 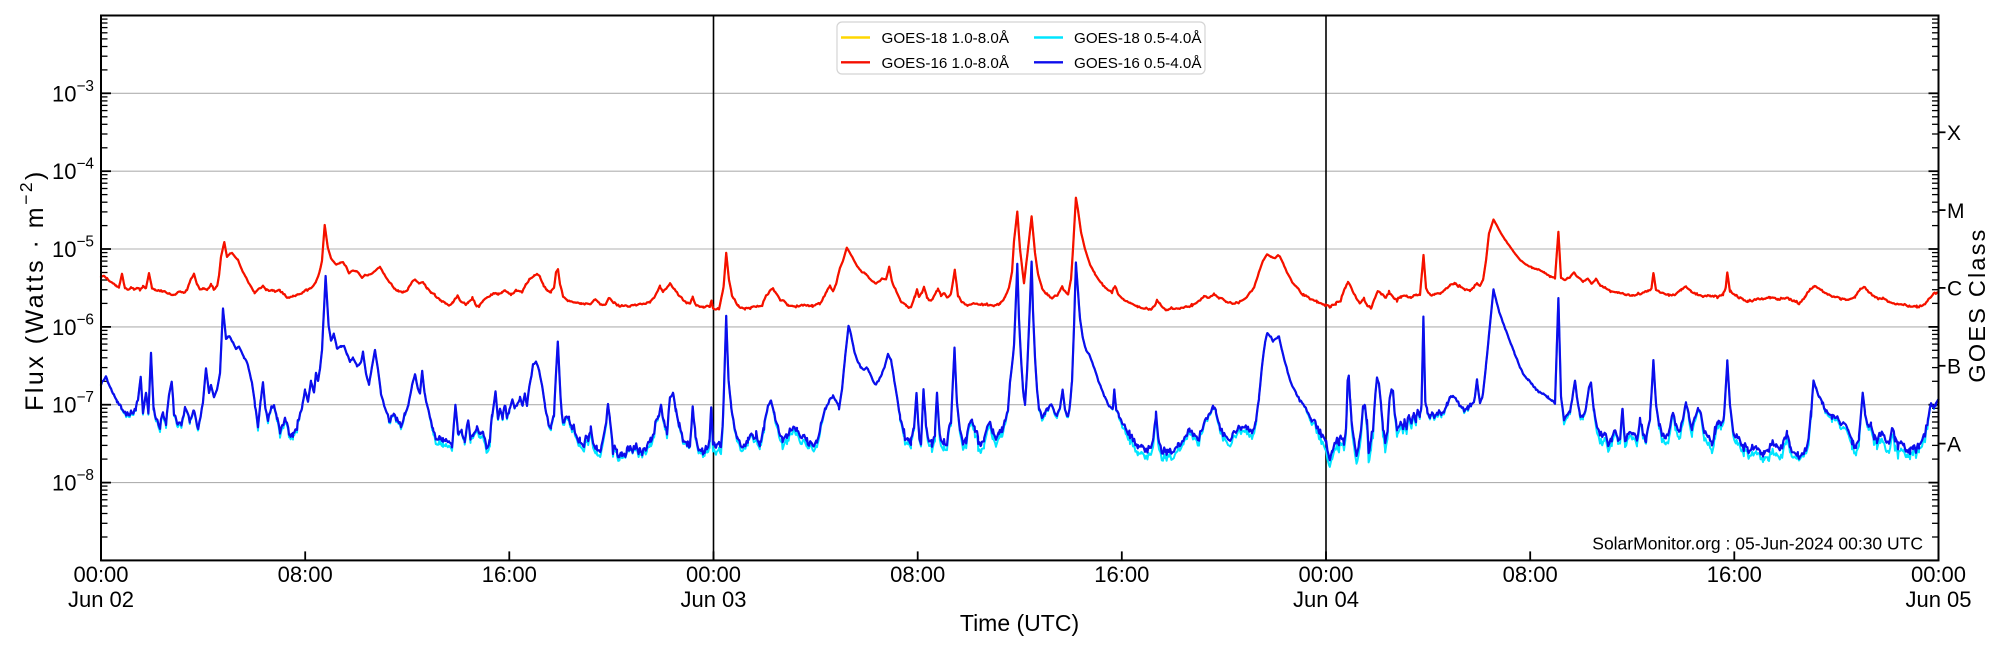 What do you see at coordinates (101, 599) in the screenshot?
I see `svg-text: Jun 02` at bounding box center [101, 599].